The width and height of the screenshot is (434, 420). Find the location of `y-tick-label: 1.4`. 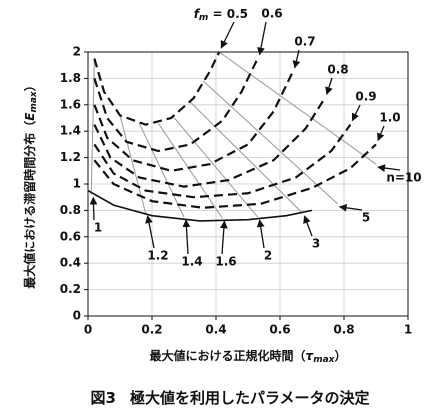

y-tick-label: 1.4 is located at coordinates (70, 131).